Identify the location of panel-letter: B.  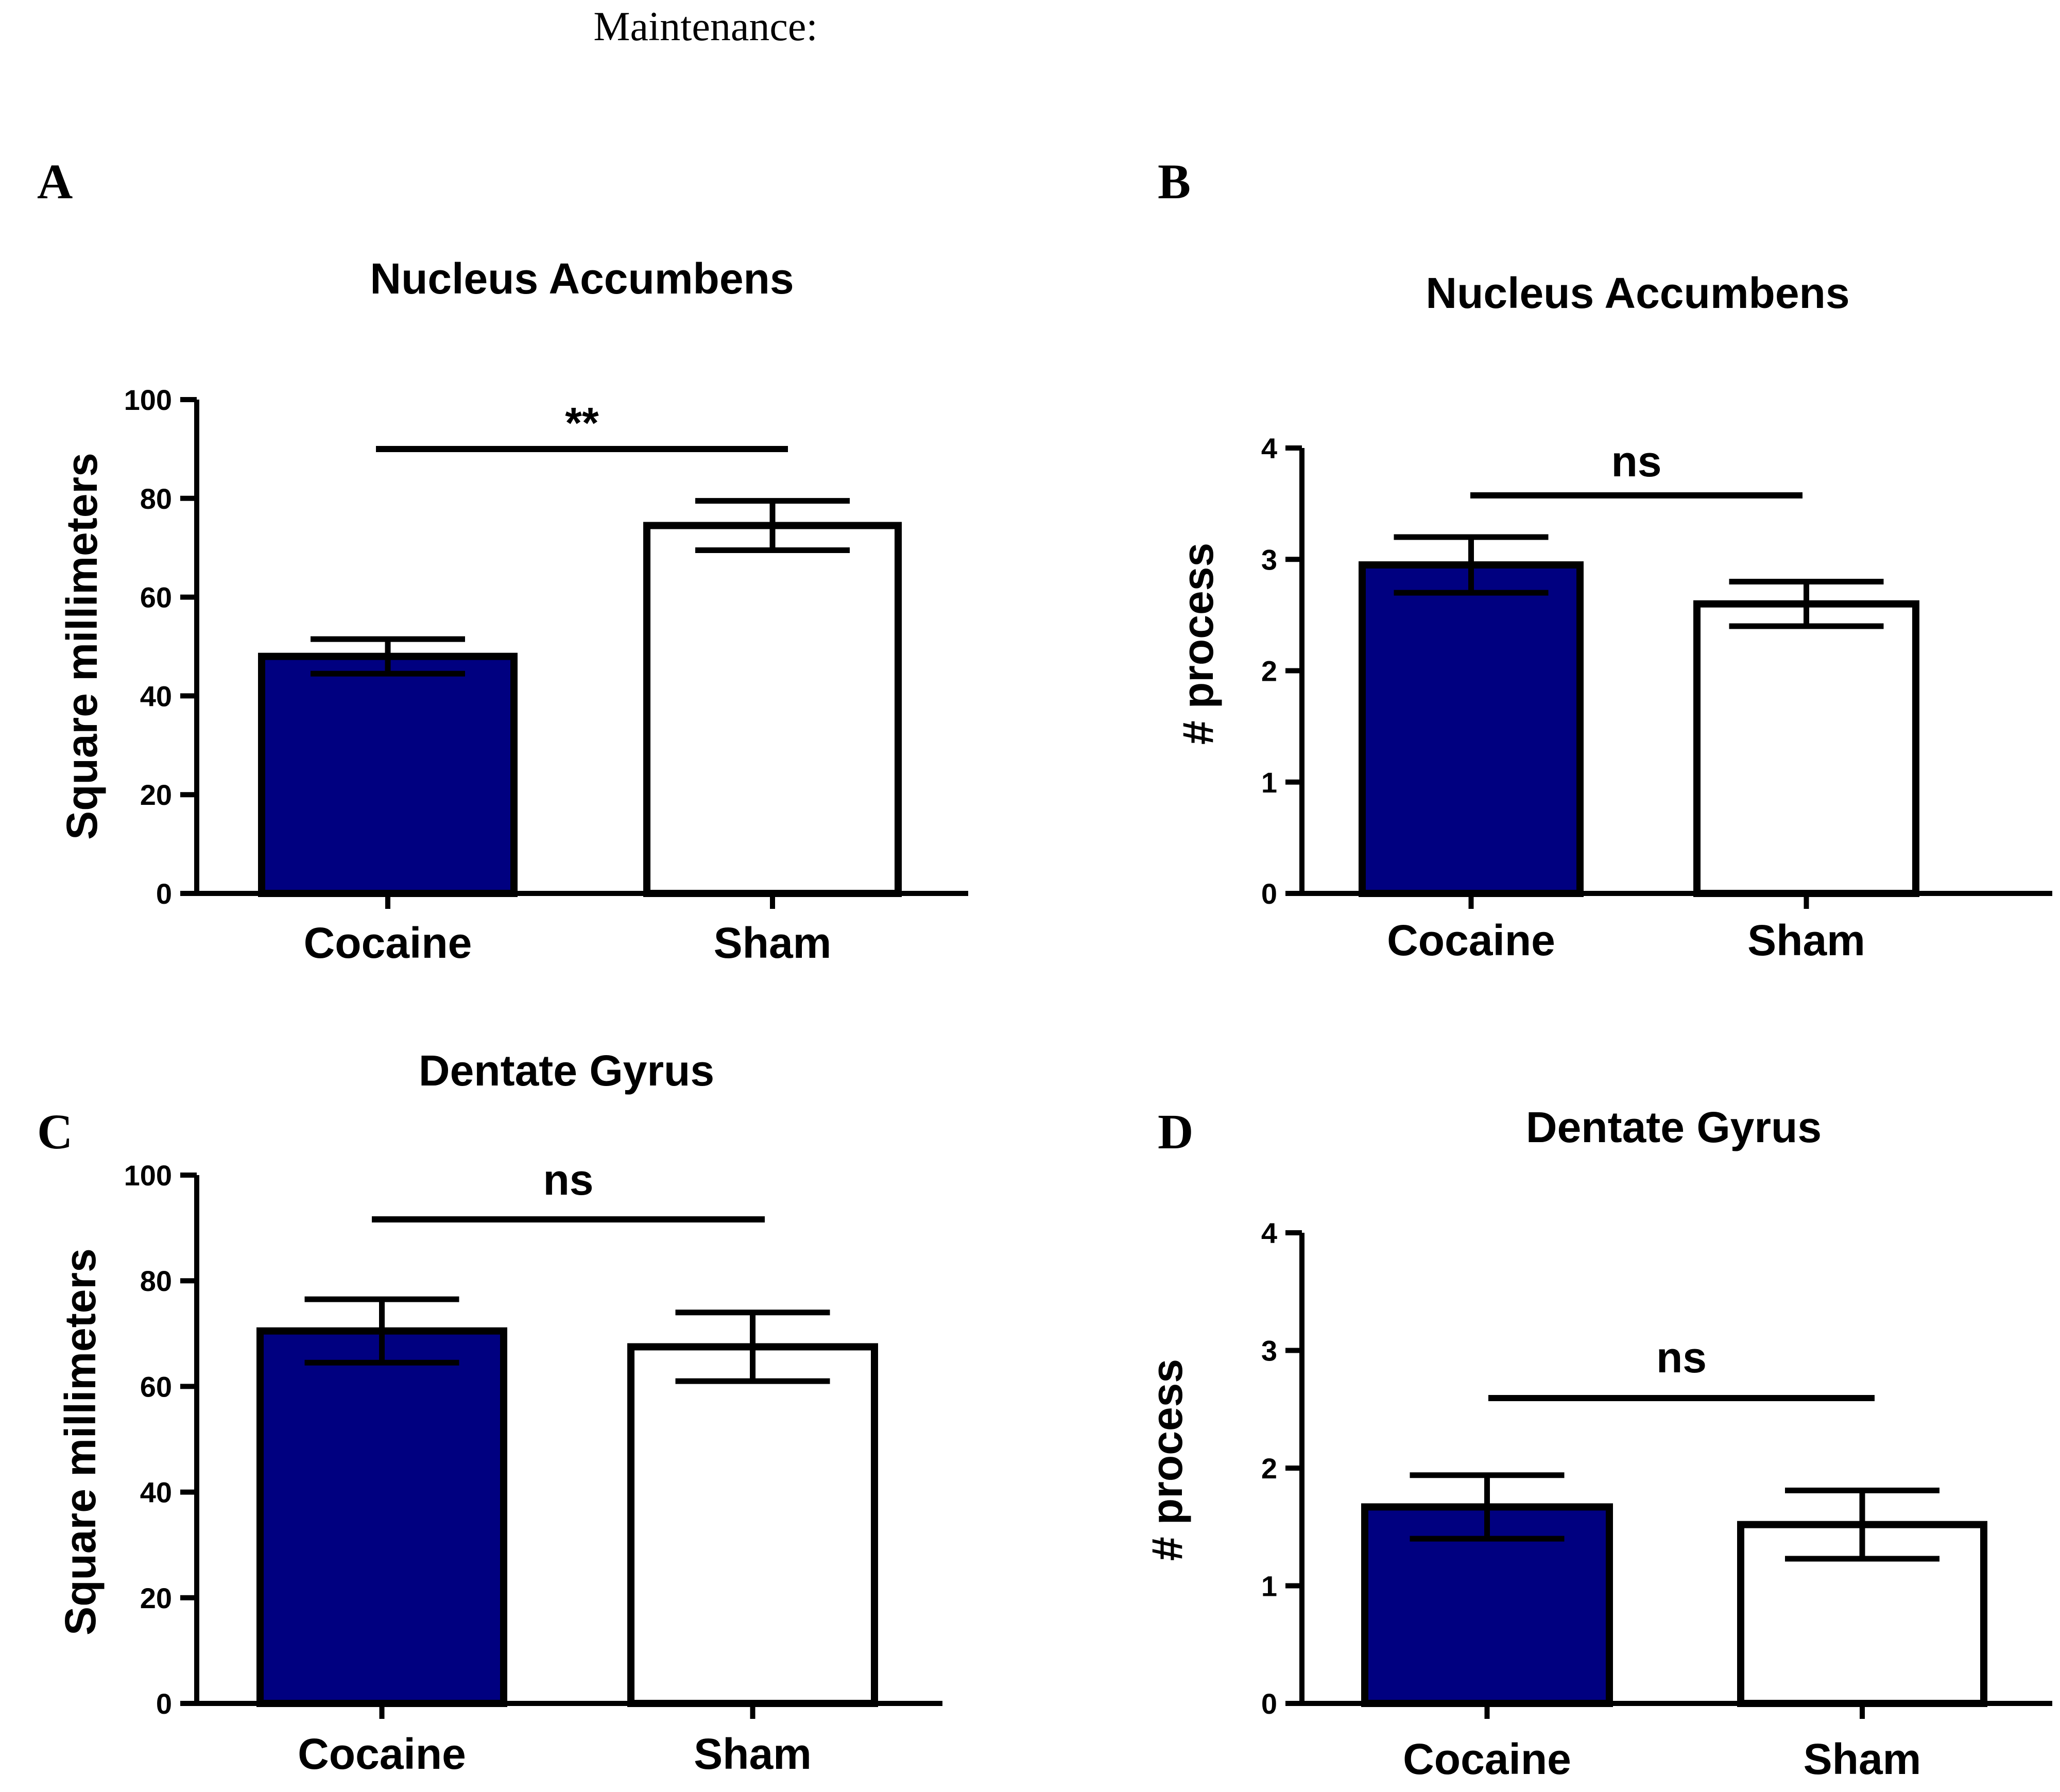
(1174, 181).